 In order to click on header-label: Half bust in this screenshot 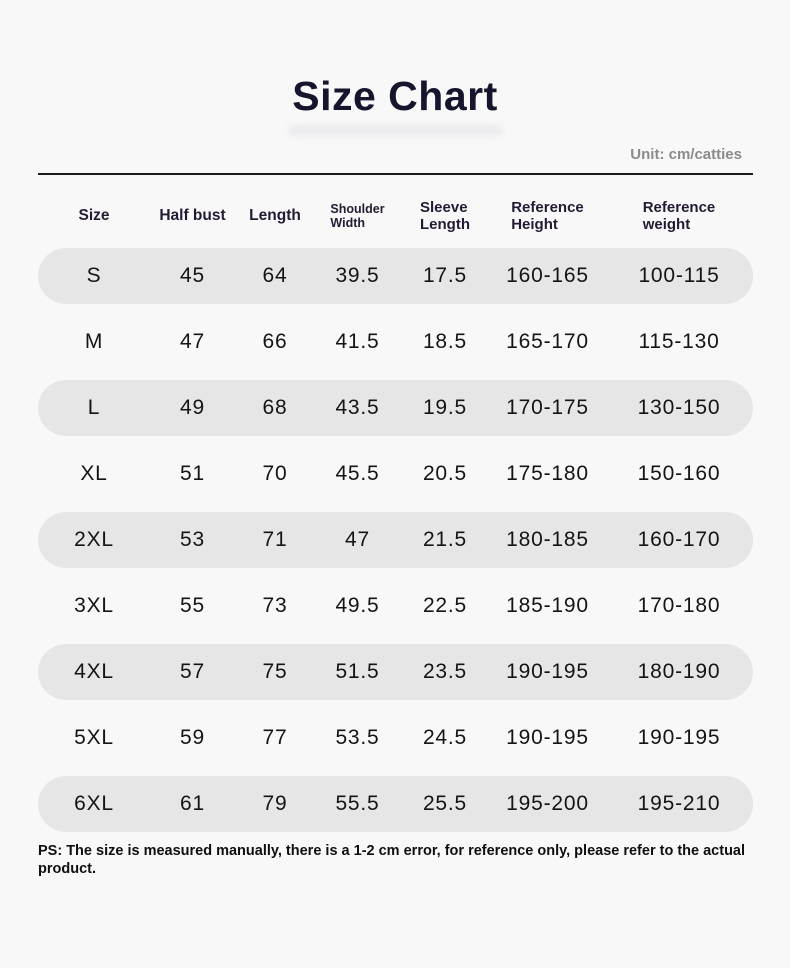, I will do `click(192, 216)`.